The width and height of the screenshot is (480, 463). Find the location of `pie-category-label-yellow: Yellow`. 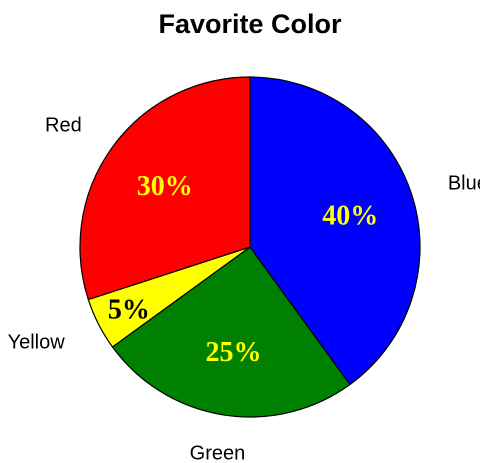

pie-category-label-yellow: Yellow is located at coordinates (37, 342).